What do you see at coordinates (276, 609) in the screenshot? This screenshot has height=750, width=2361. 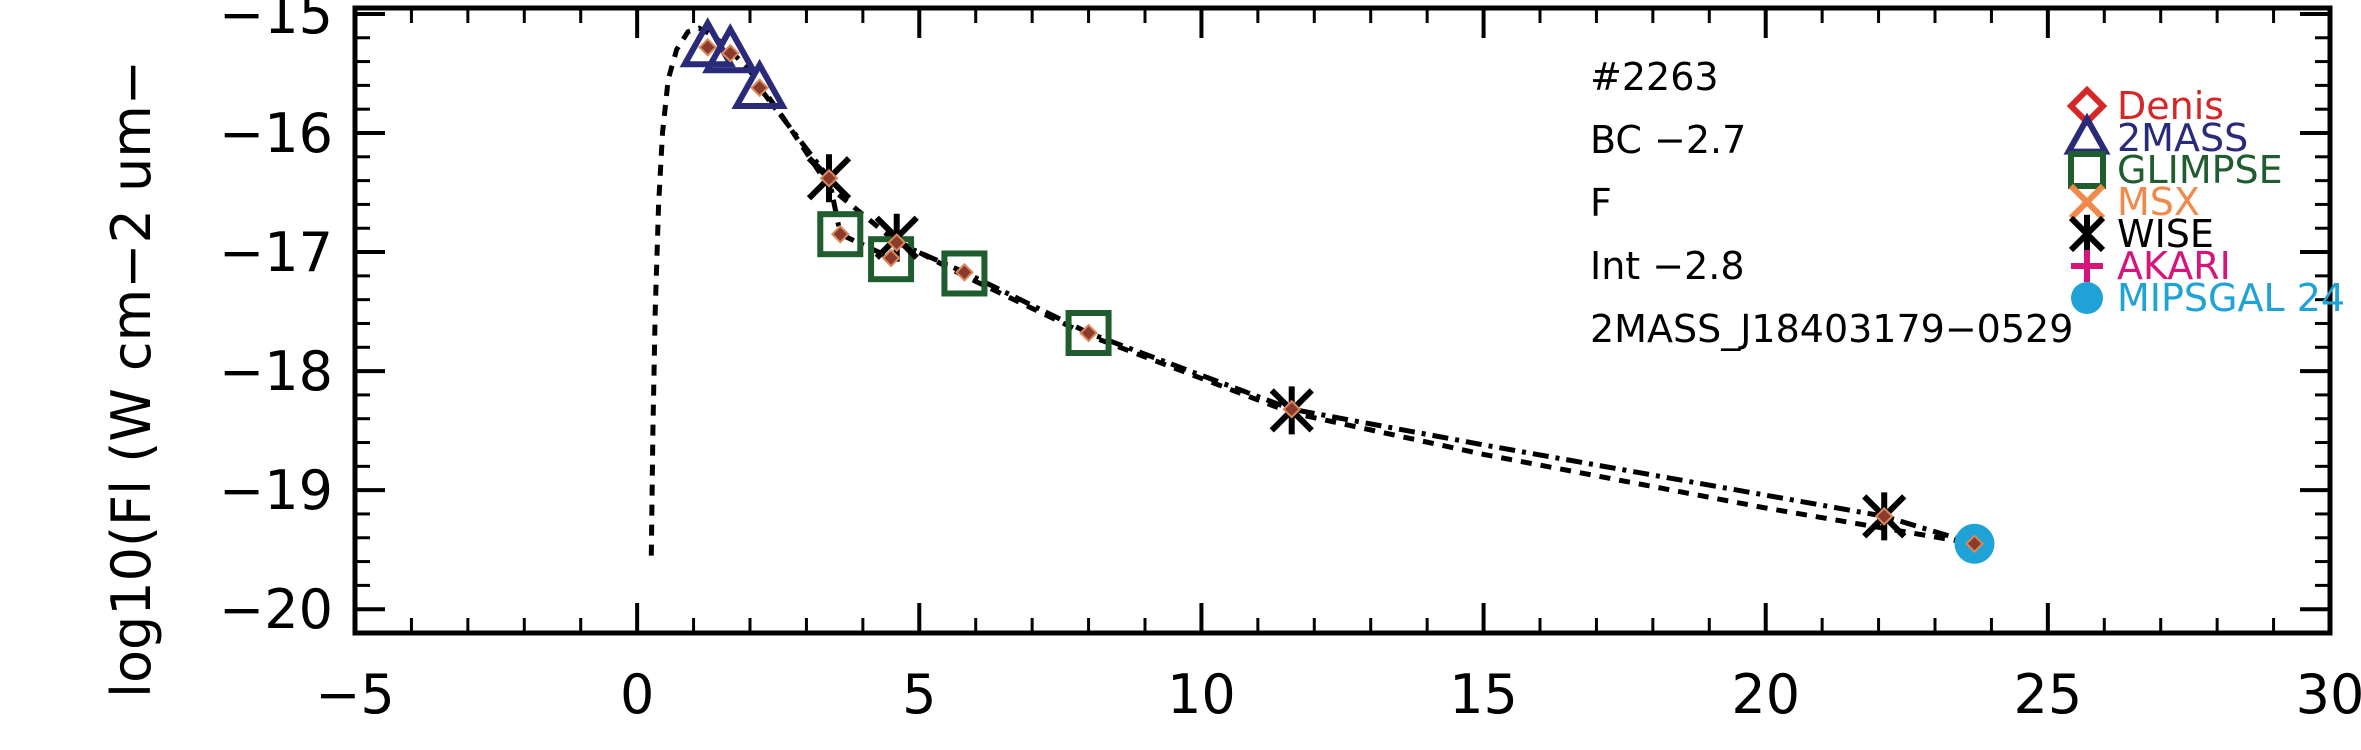 I see `y-tick-label: −20` at bounding box center [276, 609].